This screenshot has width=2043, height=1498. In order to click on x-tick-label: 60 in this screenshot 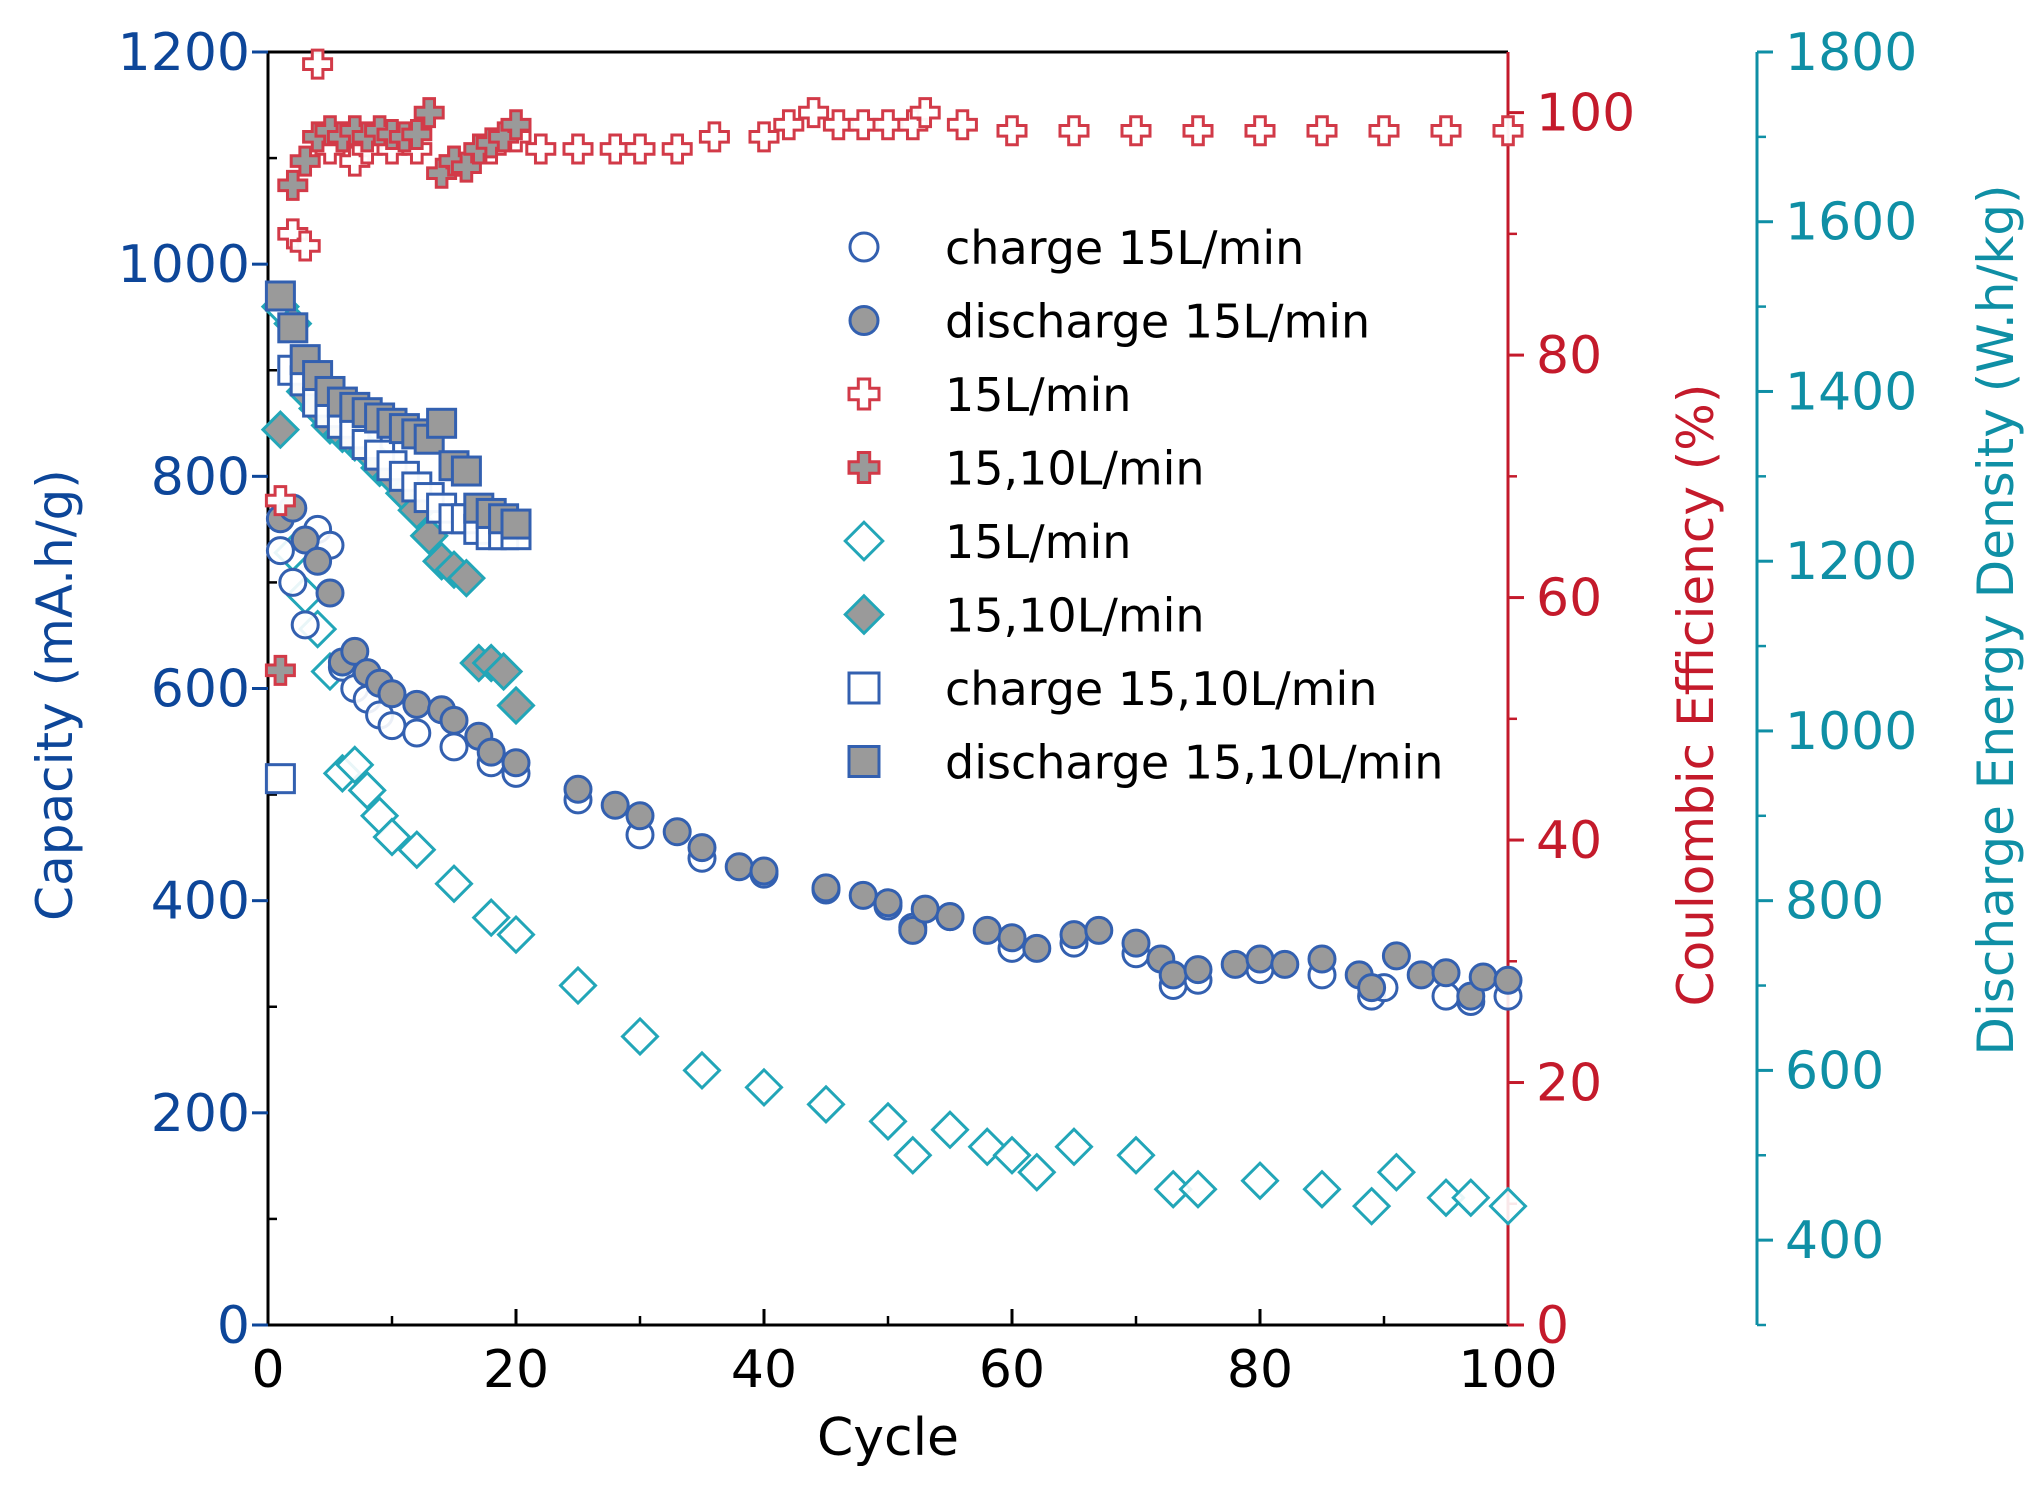, I will do `click(1012, 1370)`.